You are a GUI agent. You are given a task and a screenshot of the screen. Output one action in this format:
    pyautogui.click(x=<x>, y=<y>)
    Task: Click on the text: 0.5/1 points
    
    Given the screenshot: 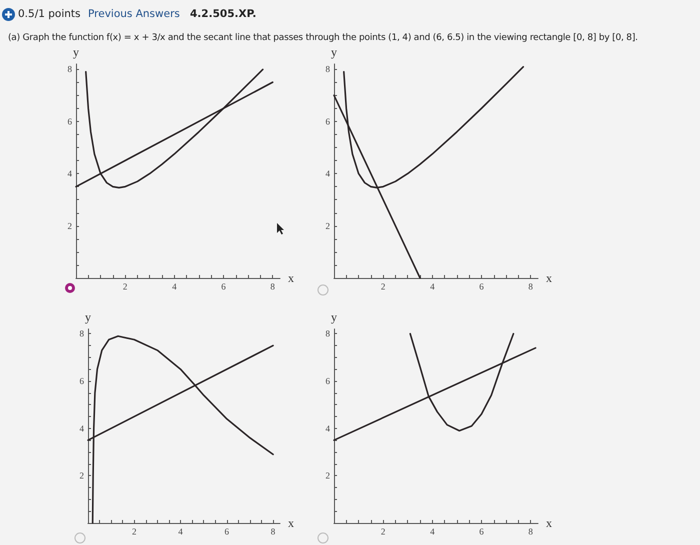 What is the action you would take?
    pyautogui.click(x=49, y=14)
    